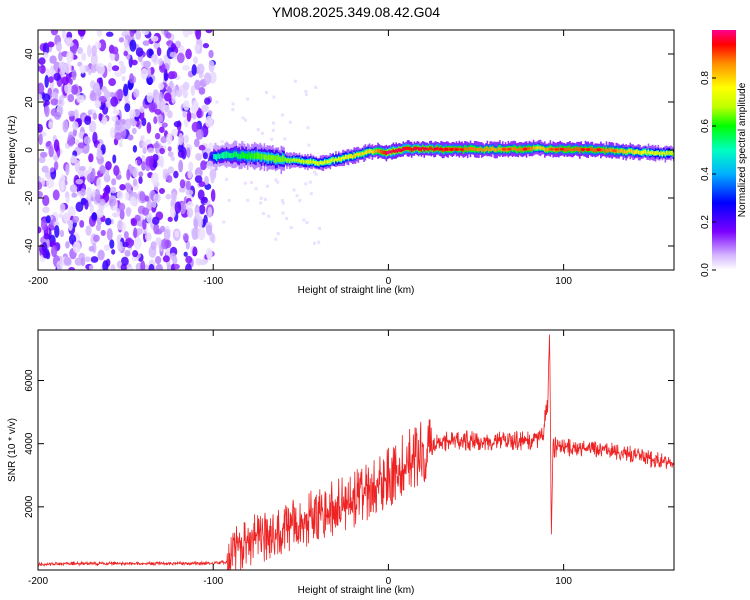 Image resolution: width=750 pixels, height=600 pixels. I want to click on colorbar-label: Normalized spectral amplitude, so click(742, 149).